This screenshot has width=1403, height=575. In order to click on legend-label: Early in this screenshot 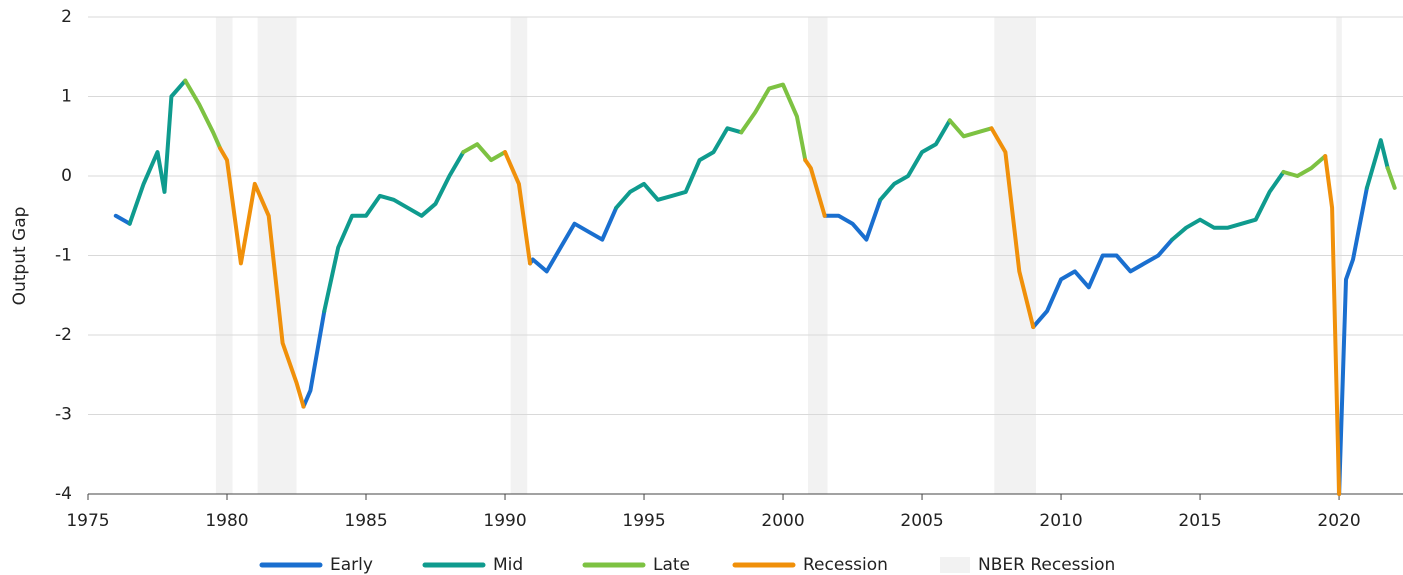, I will do `click(351, 565)`.